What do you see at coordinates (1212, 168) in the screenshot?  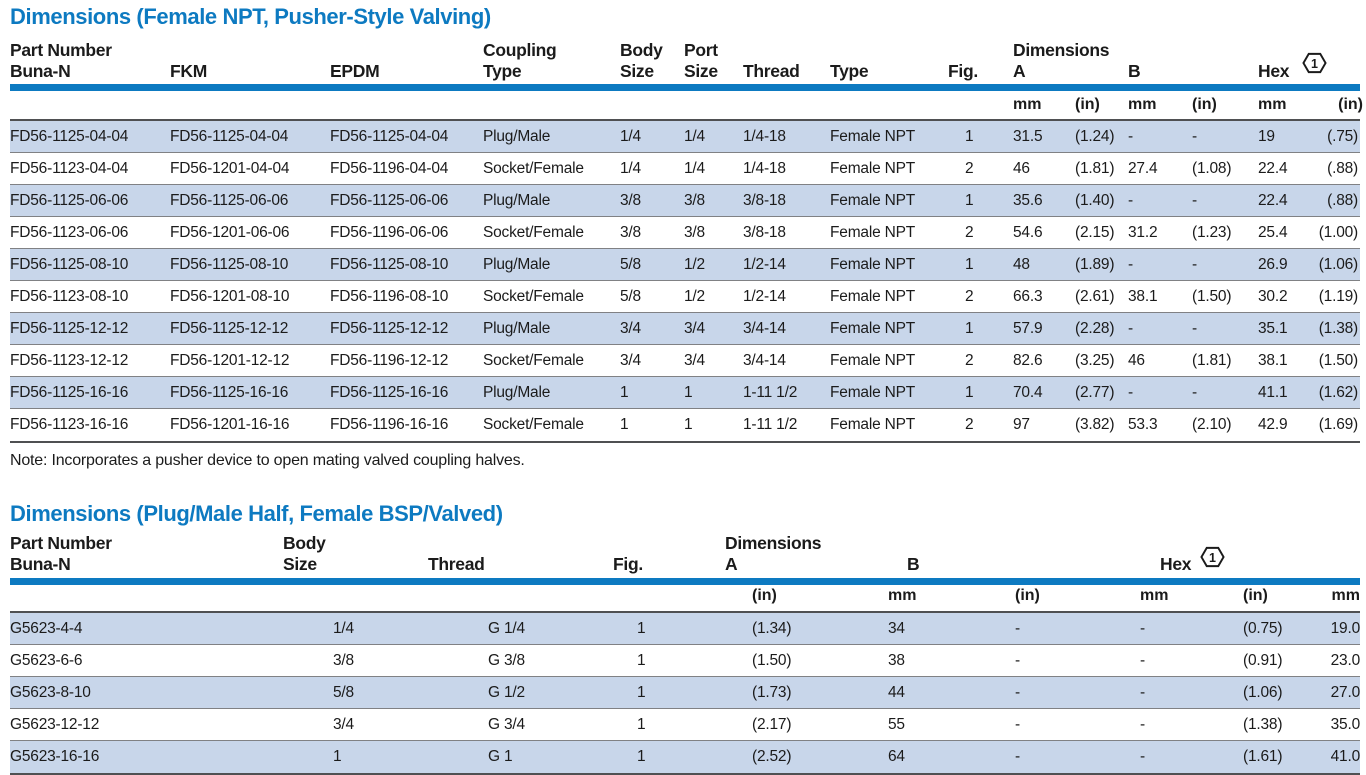 I see `cell-b-in: (1.08)` at bounding box center [1212, 168].